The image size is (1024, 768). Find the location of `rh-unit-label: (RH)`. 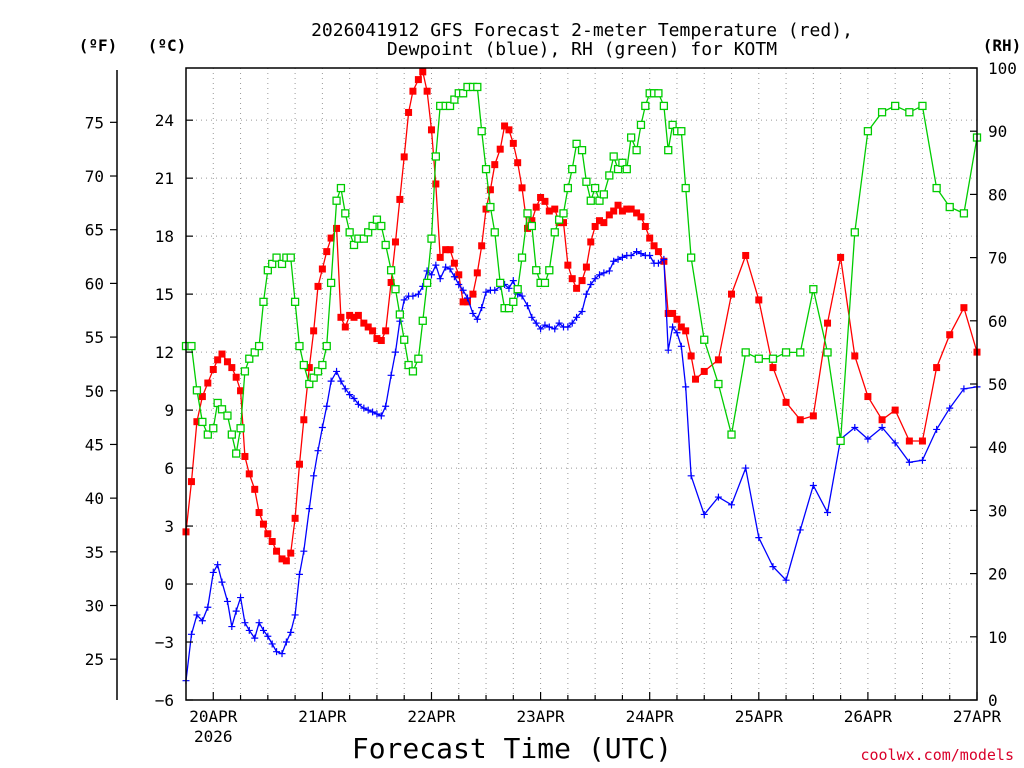

rh-unit-label: (RH) is located at coordinates (1002, 45).